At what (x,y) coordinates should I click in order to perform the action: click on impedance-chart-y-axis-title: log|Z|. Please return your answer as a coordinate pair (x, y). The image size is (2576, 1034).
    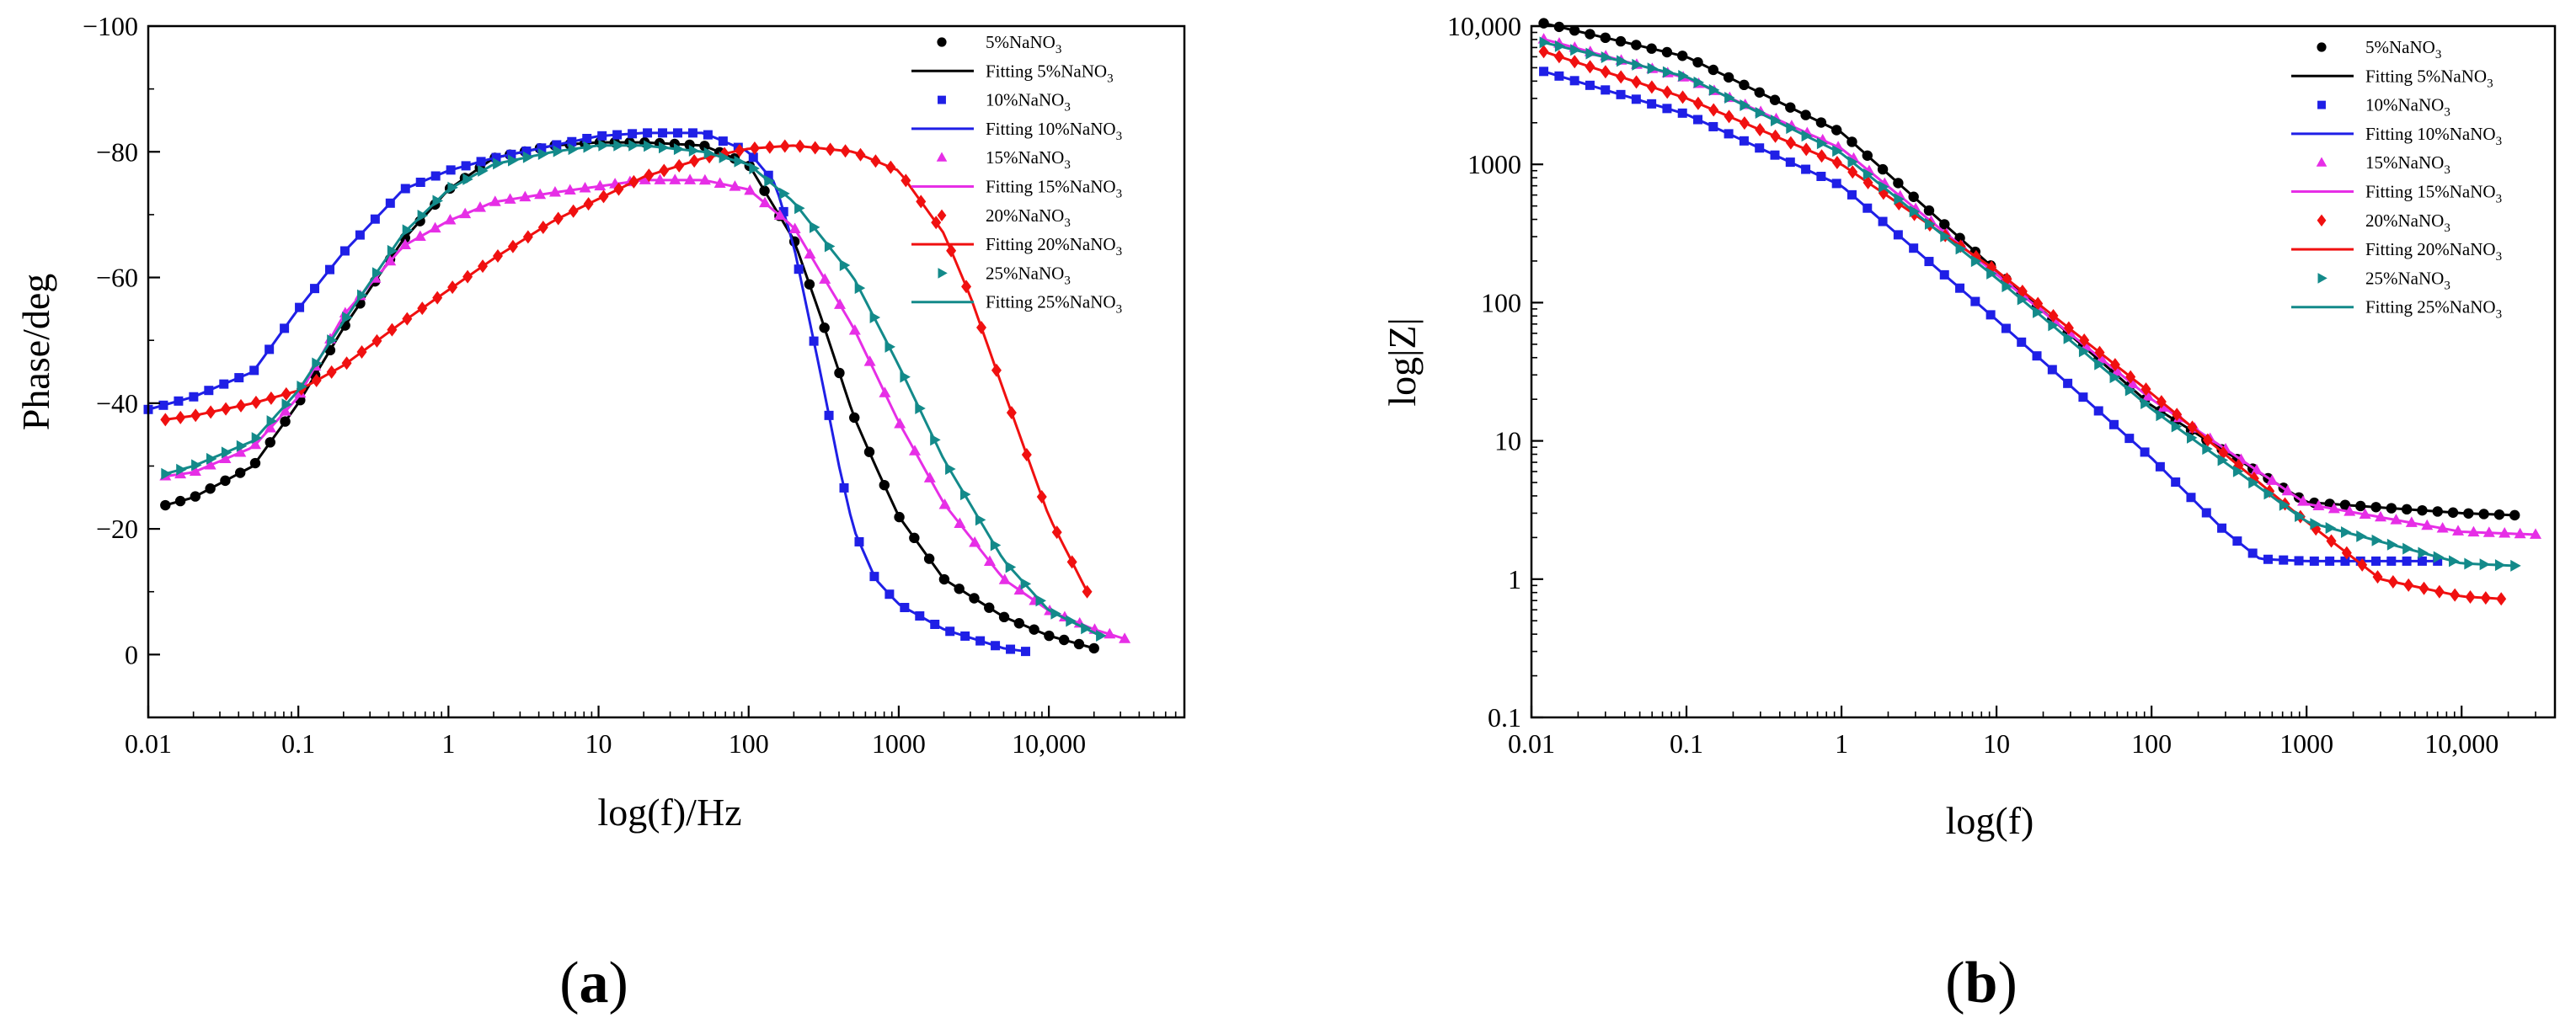
    Looking at the image, I should click on (1402, 362).